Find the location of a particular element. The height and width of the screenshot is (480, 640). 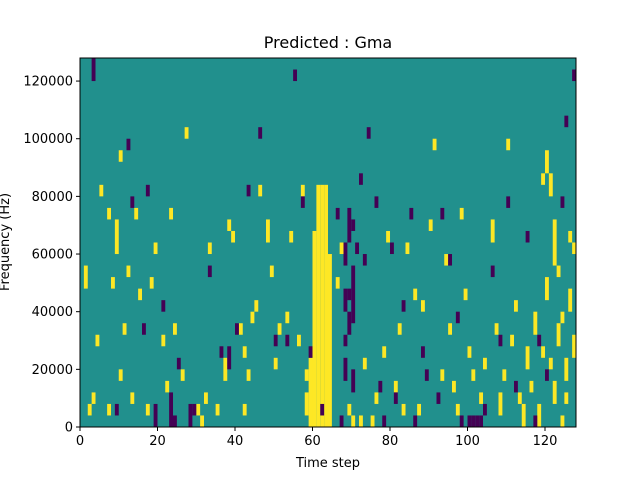

y-tick-label: 120000 is located at coordinates (48, 82).